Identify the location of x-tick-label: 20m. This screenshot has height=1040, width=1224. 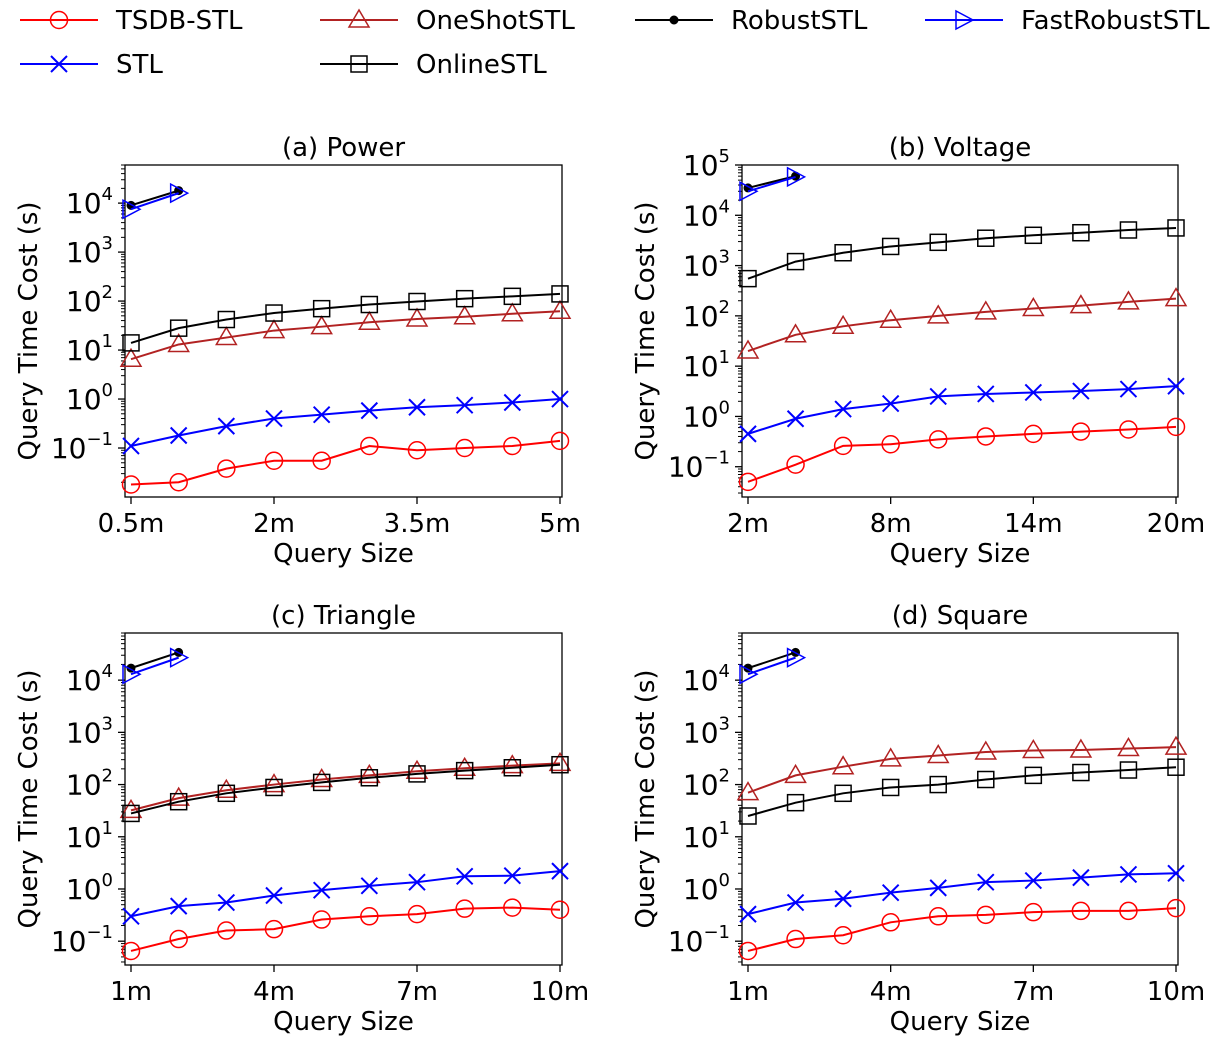
(1176, 524).